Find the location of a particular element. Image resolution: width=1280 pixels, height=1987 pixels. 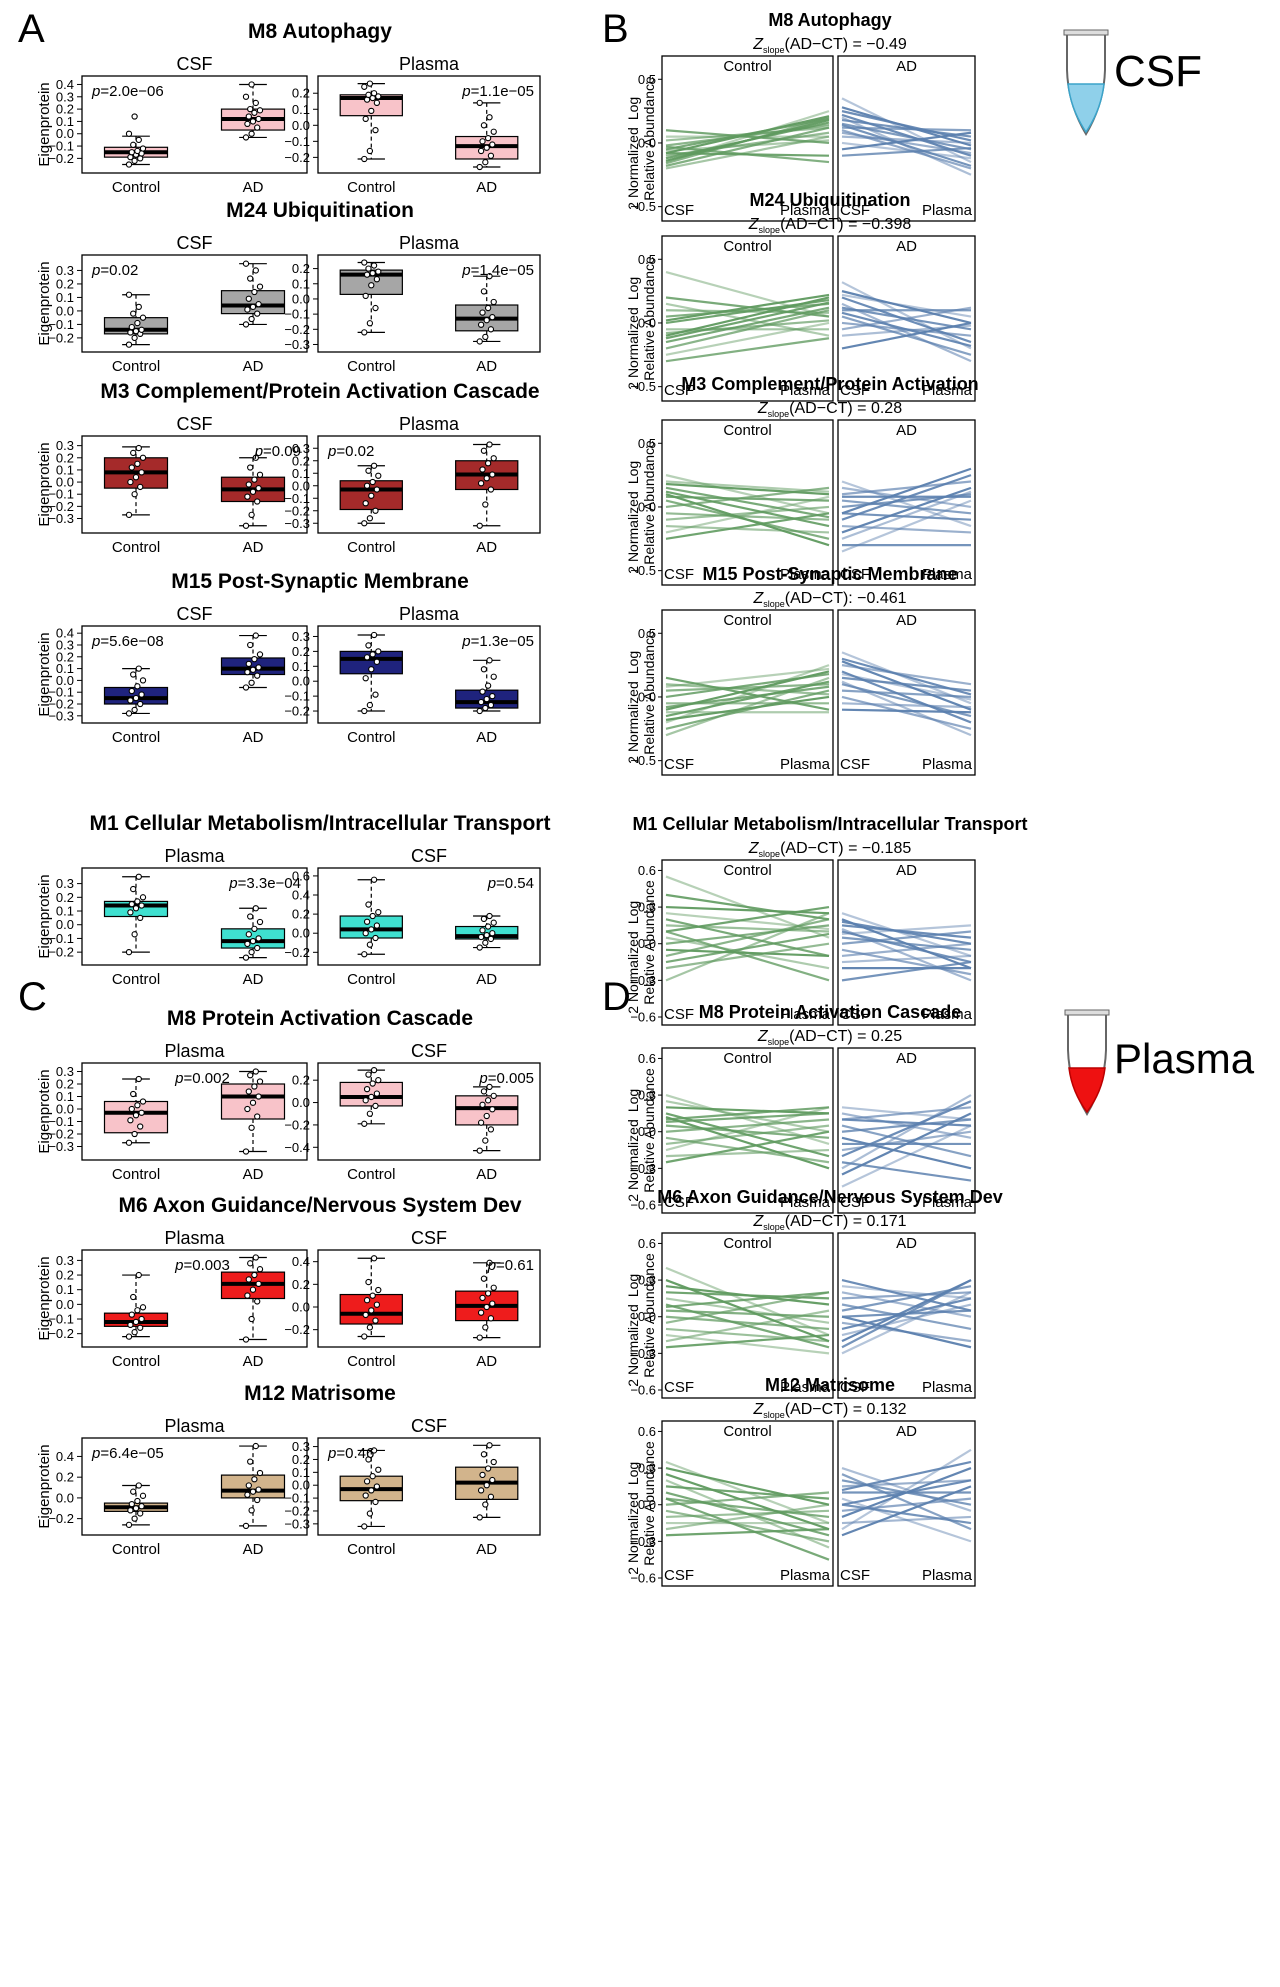

fluid-label: CSF is located at coordinates (195, 64).